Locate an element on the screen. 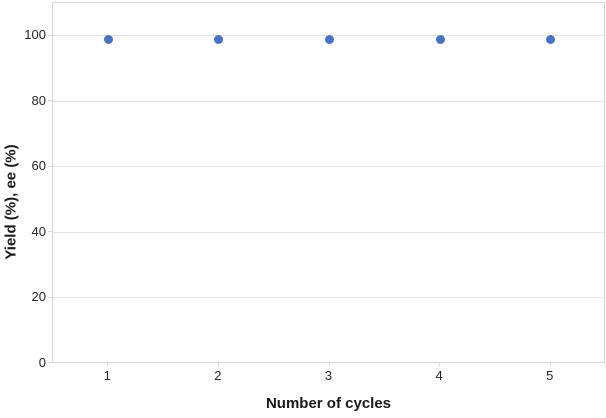 The image size is (606, 418). y-tick-label: 40 is located at coordinates (38, 231).